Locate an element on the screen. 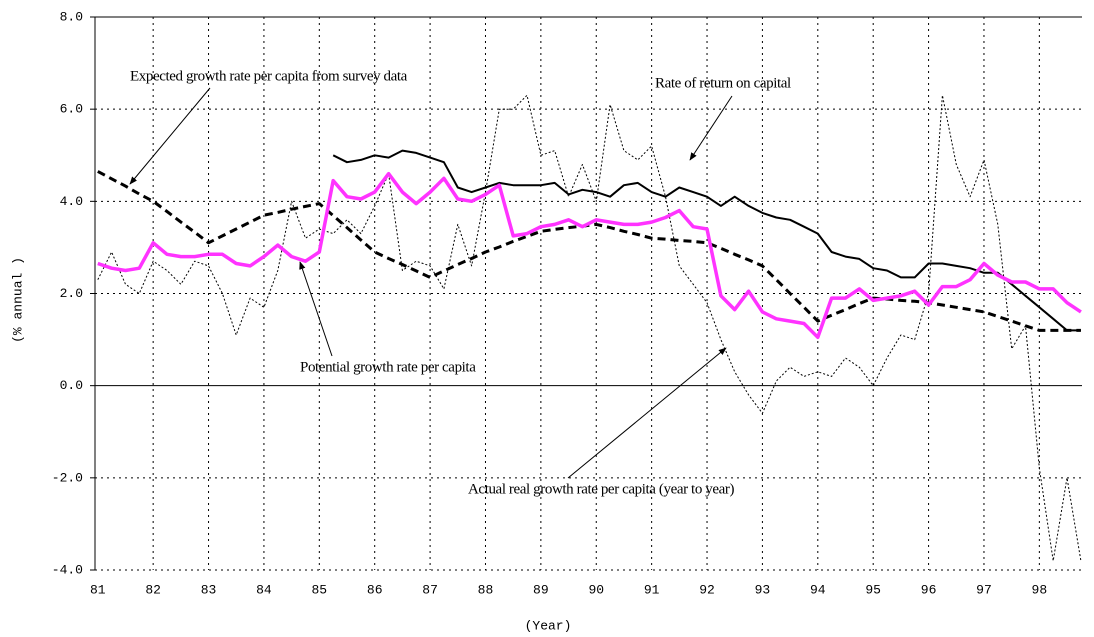 The width and height of the screenshot is (1094, 637). annotation: Rate of return on capital is located at coordinates (723, 83).